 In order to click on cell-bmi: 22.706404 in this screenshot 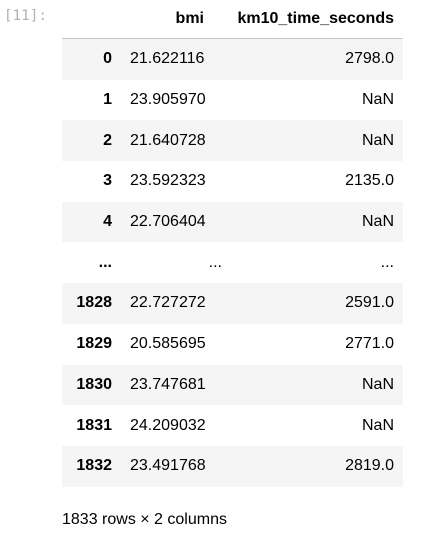, I will do `click(168, 222)`.